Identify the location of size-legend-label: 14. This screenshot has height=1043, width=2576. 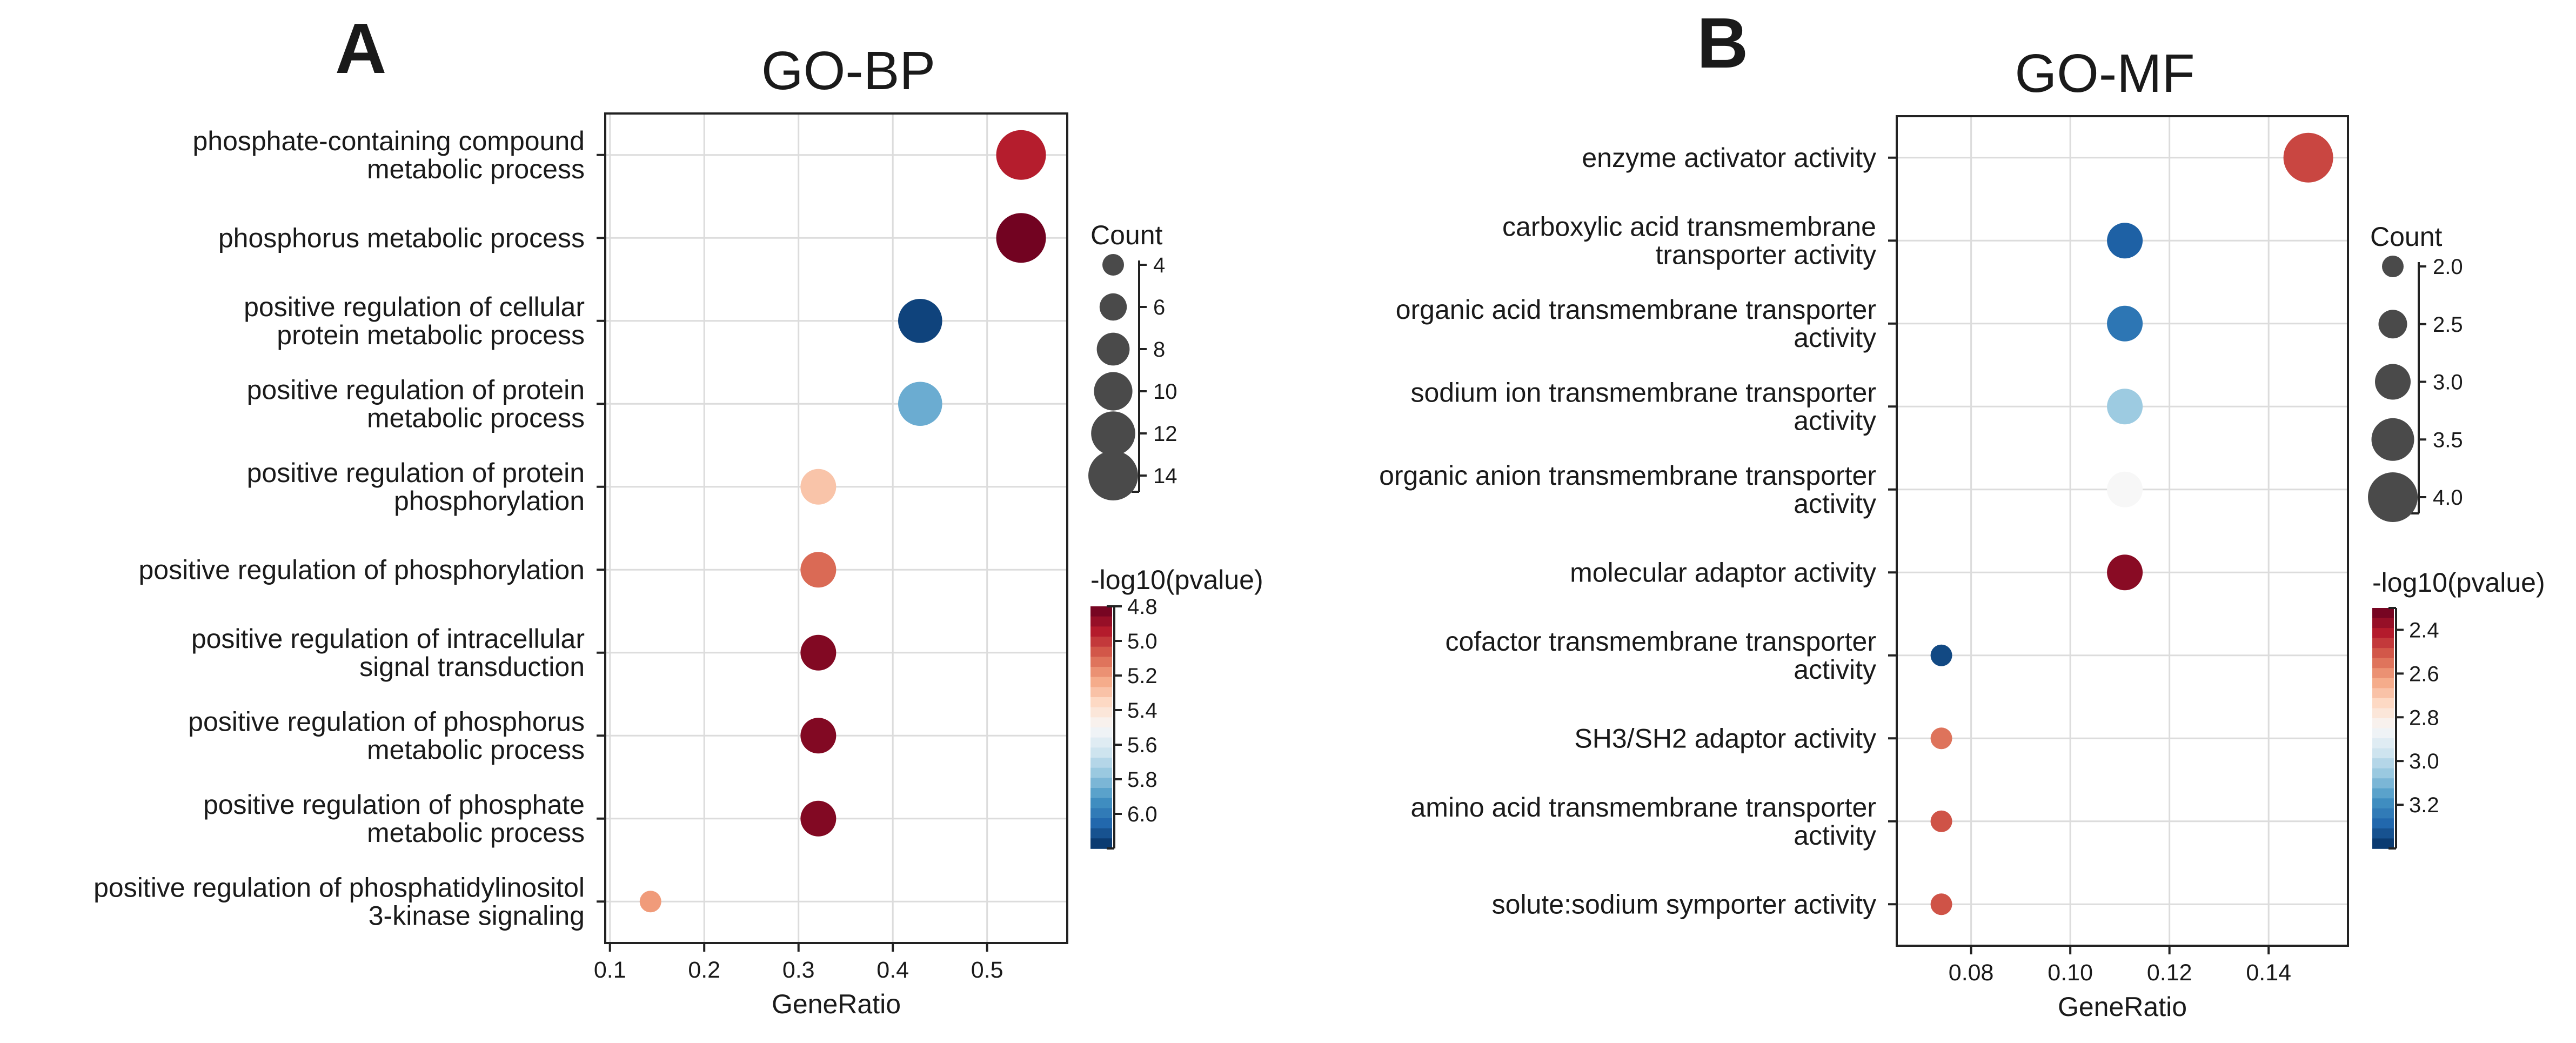
(1165, 476).